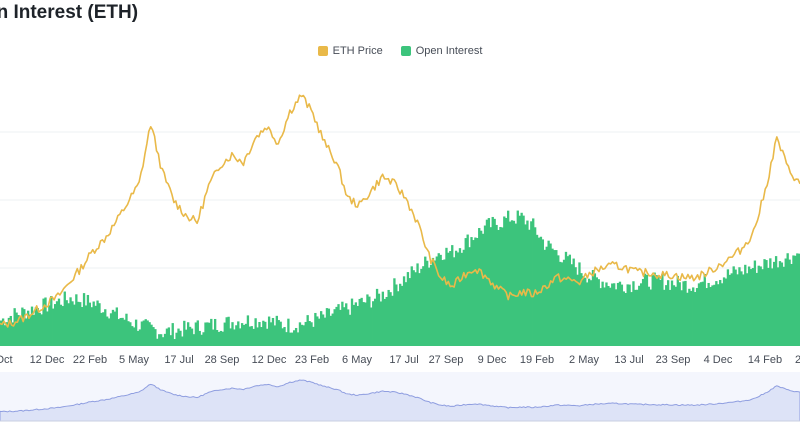 This screenshot has height=445, width=800. I want to click on x-tick-label: 17 Jul, so click(178, 360).